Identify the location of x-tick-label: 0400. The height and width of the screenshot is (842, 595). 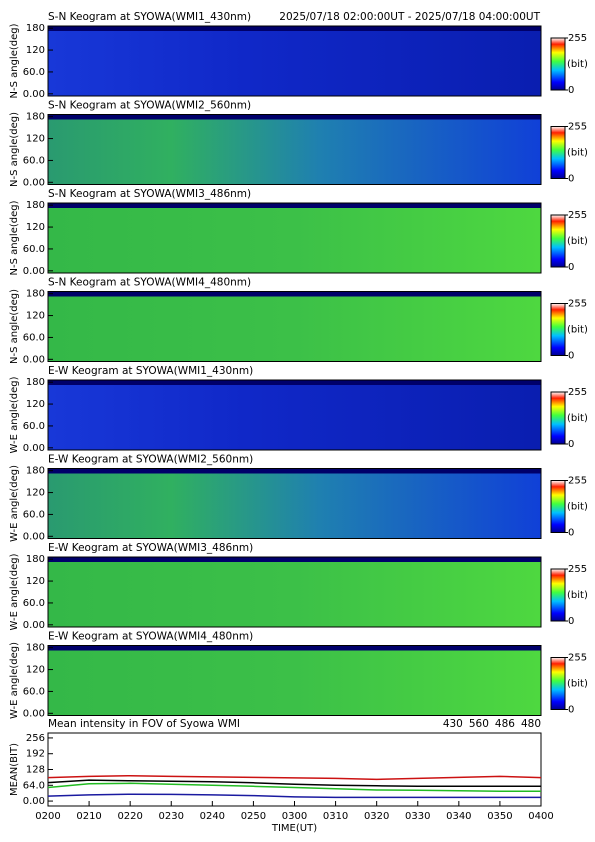
(540, 816).